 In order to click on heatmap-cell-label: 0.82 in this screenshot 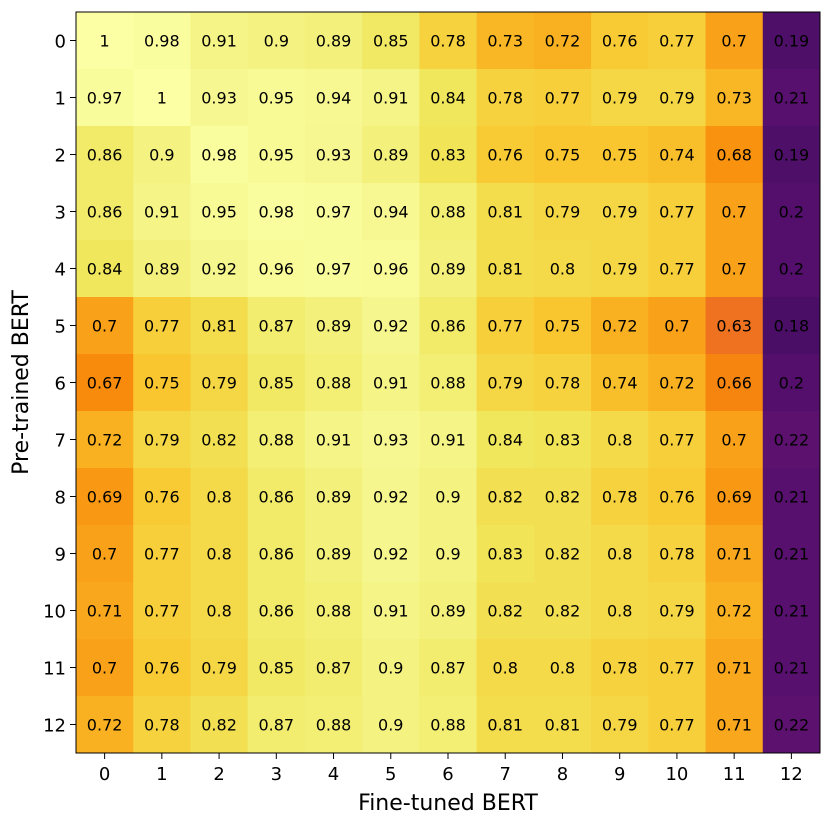, I will do `click(563, 611)`.